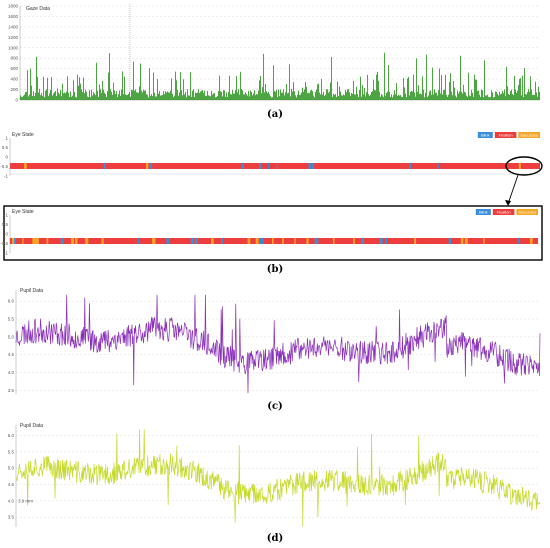 The height and width of the screenshot is (548, 550). What do you see at coordinates (14, 58) in the screenshot?
I see `y-tick-label: 800` at bounding box center [14, 58].